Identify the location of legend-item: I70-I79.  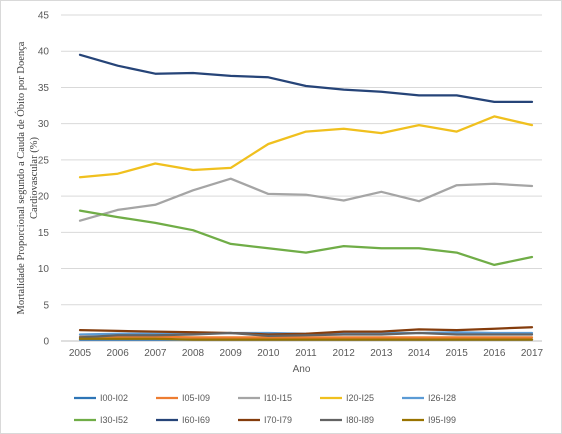
(265, 420).